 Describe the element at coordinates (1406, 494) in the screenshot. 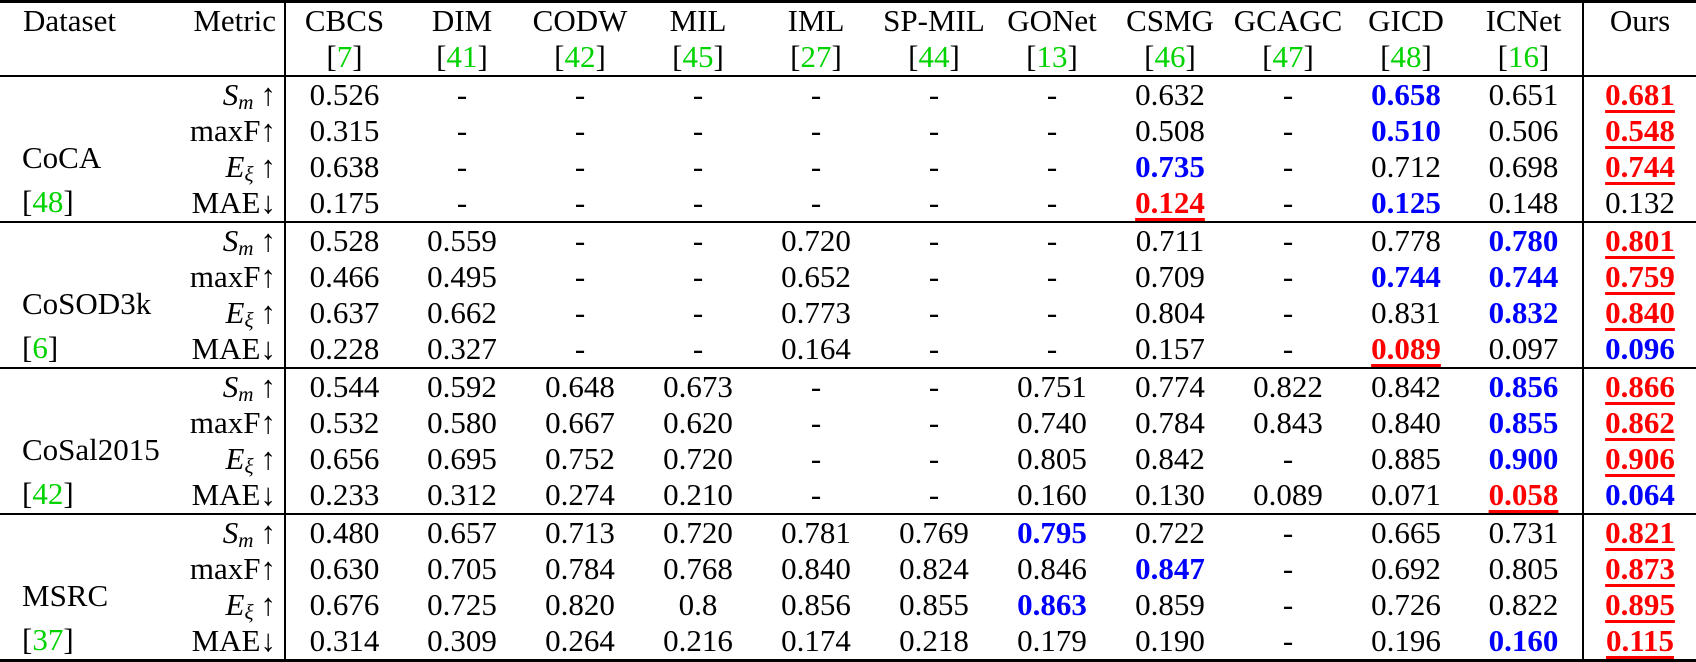

I see `metric-value-cell: 0.071` at that location.